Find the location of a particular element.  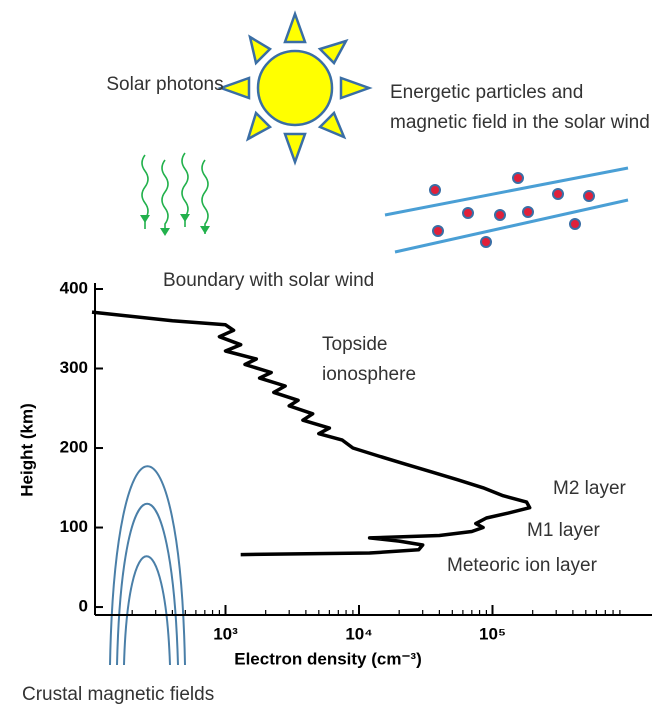

solar-wind-lines is located at coordinates (506, 210).